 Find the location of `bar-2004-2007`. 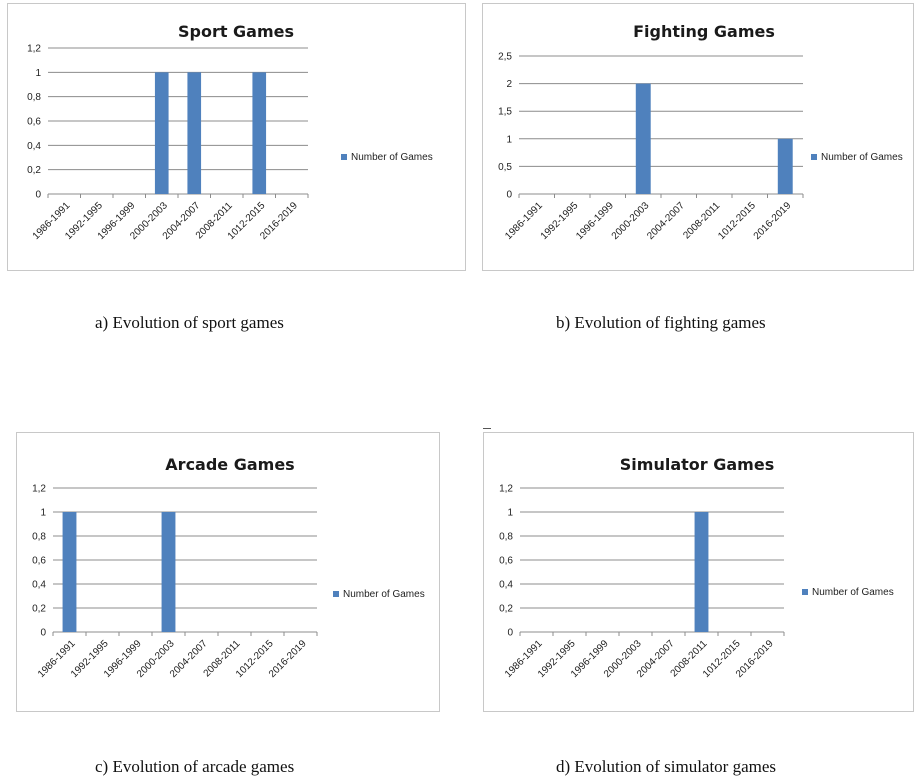

bar-2004-2007 is located at coordinates (194, 133).